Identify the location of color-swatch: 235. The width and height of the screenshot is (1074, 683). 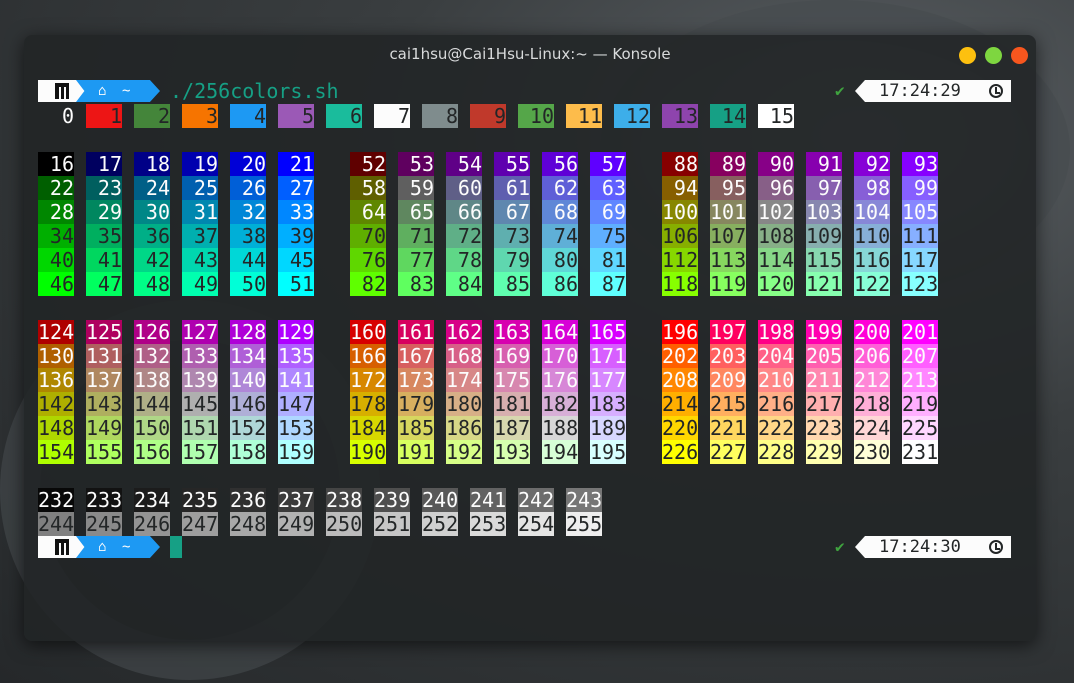
(200, 500).